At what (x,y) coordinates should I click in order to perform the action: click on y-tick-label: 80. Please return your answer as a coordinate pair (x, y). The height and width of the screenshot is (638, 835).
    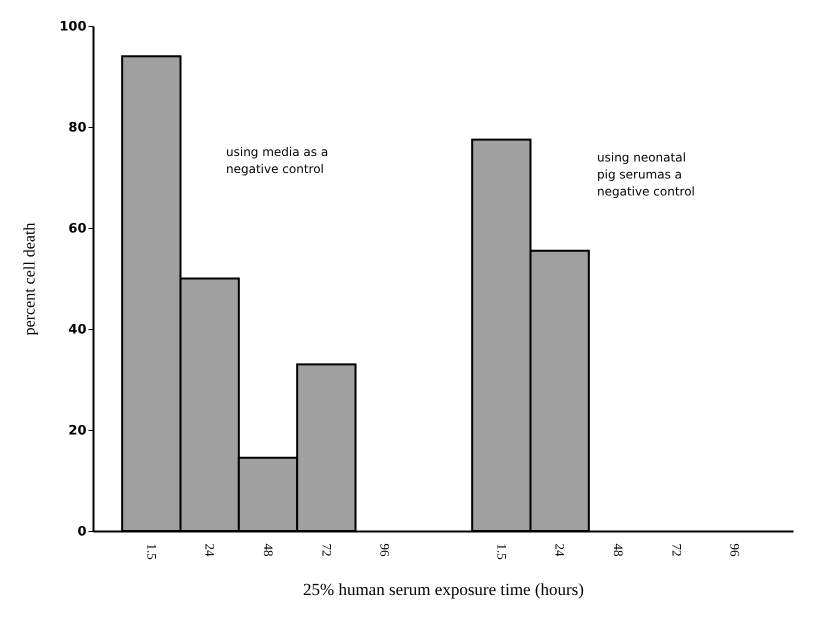
    Looking at the image, I should click on (77, 128).